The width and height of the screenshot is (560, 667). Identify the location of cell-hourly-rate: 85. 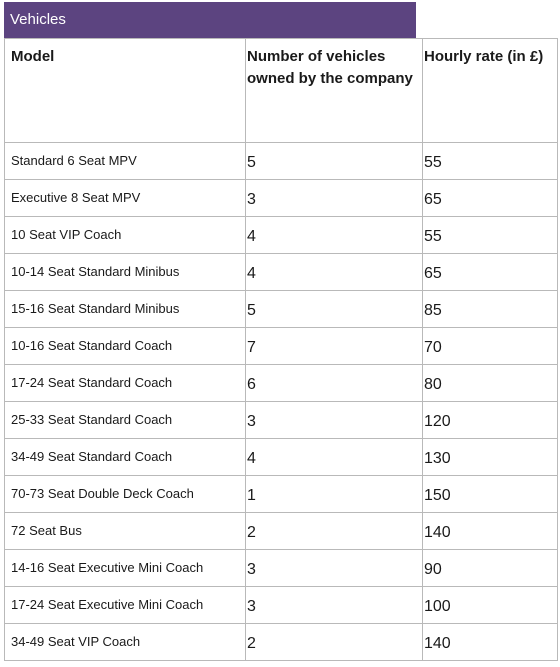
(490, 309).